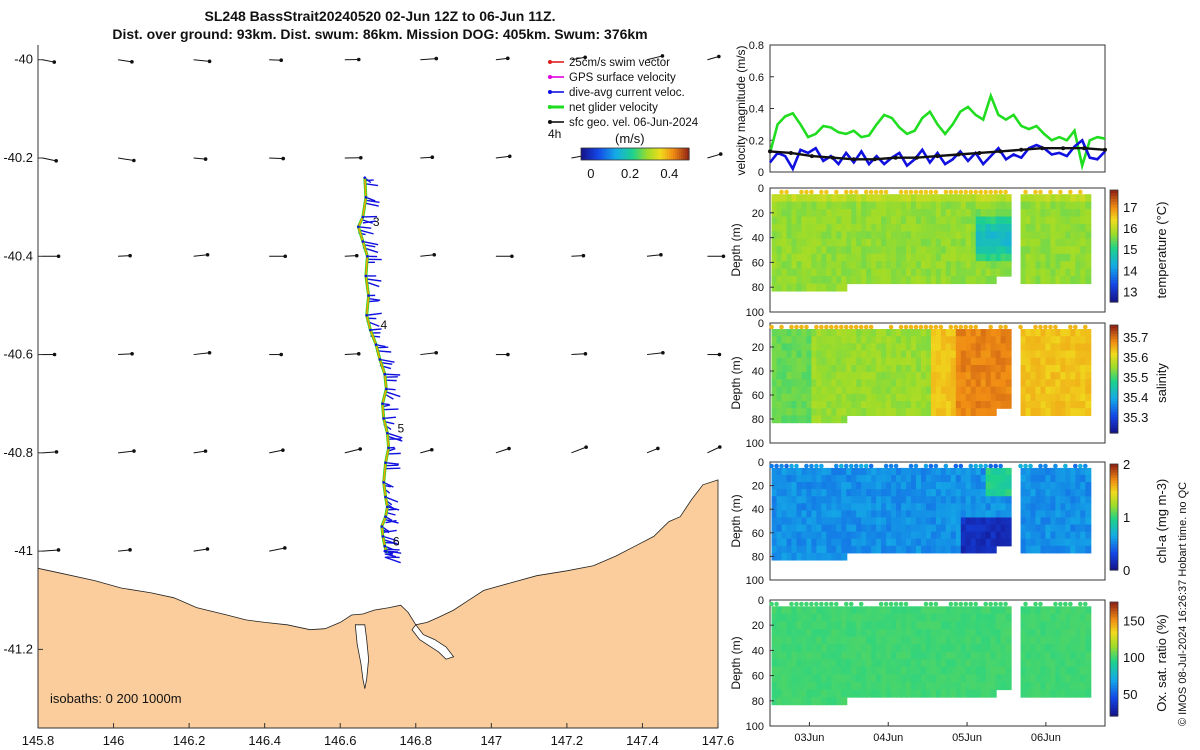 This screenshot has width=1200, height=750. I want to click on velocity-geo-point, so click(1021, 149).